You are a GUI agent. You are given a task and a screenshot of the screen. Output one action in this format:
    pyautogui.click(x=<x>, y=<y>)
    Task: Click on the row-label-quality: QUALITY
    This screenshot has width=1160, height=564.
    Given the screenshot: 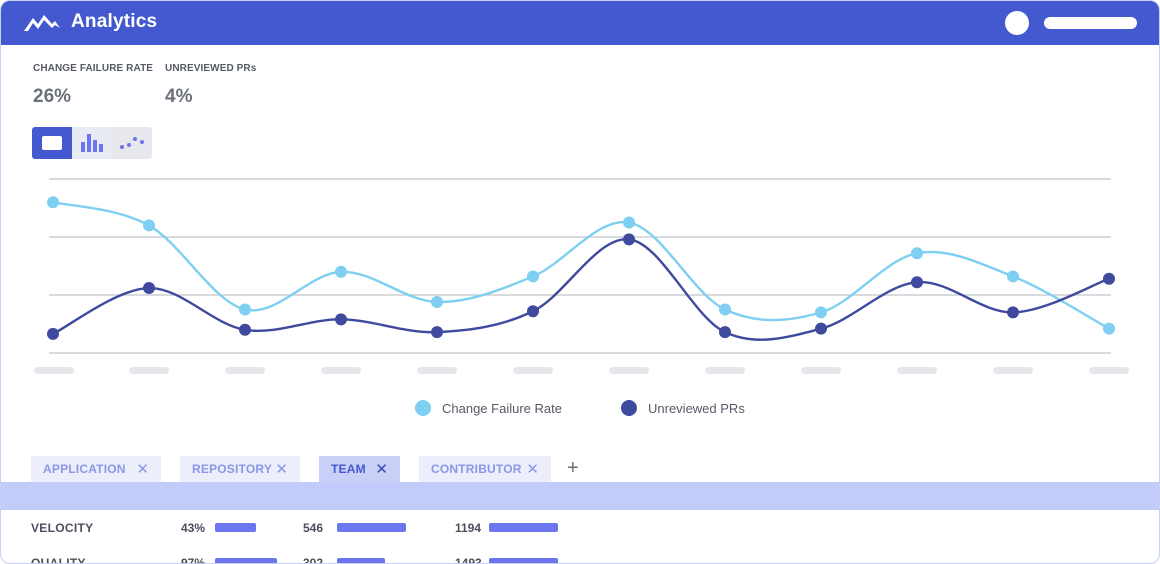 What is the action you would take?
    pyautogui.click(x=58, y=560)
    